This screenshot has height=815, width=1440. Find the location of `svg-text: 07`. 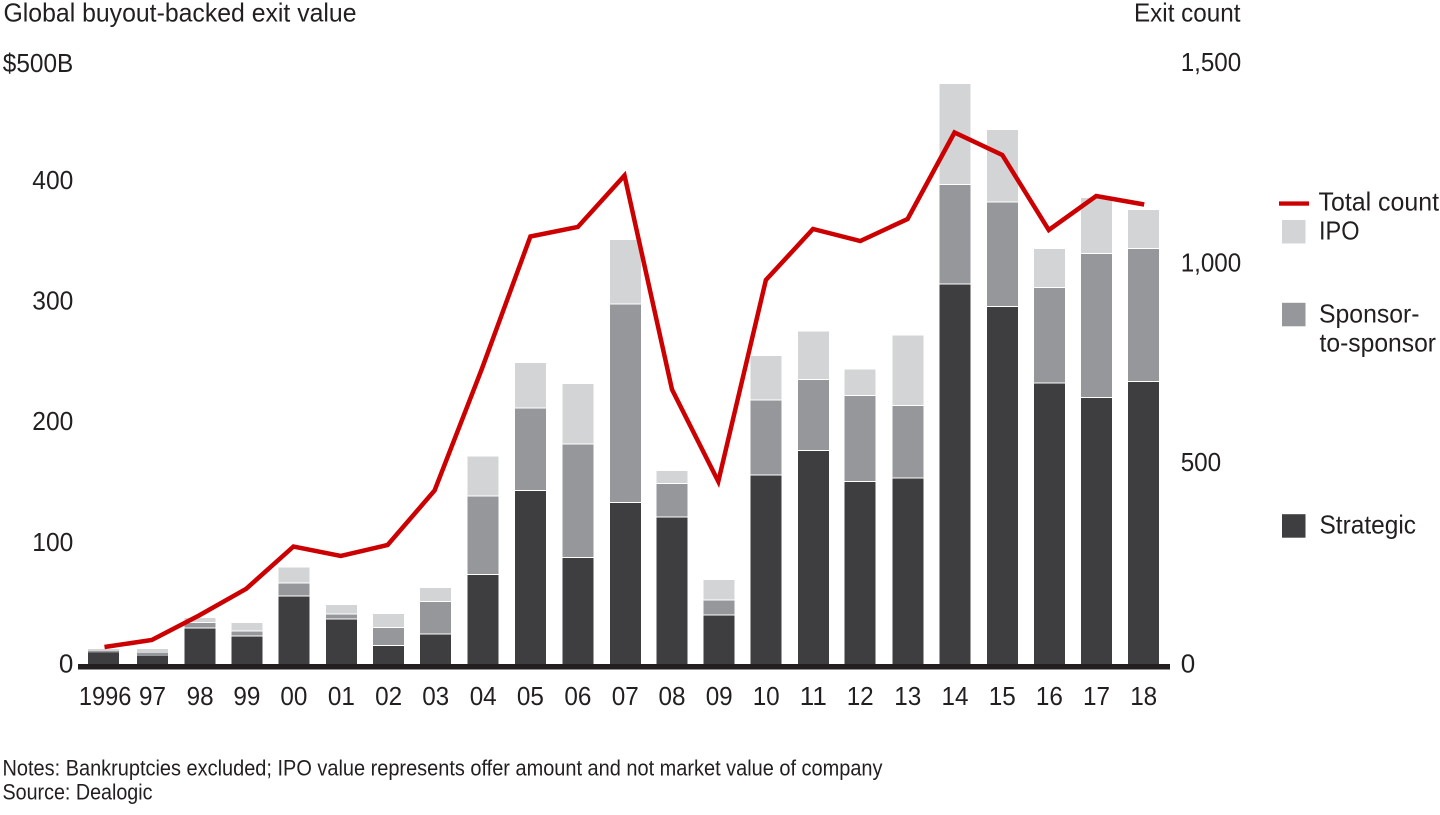

svg-text: 07 is located at coordinates (625, 696).